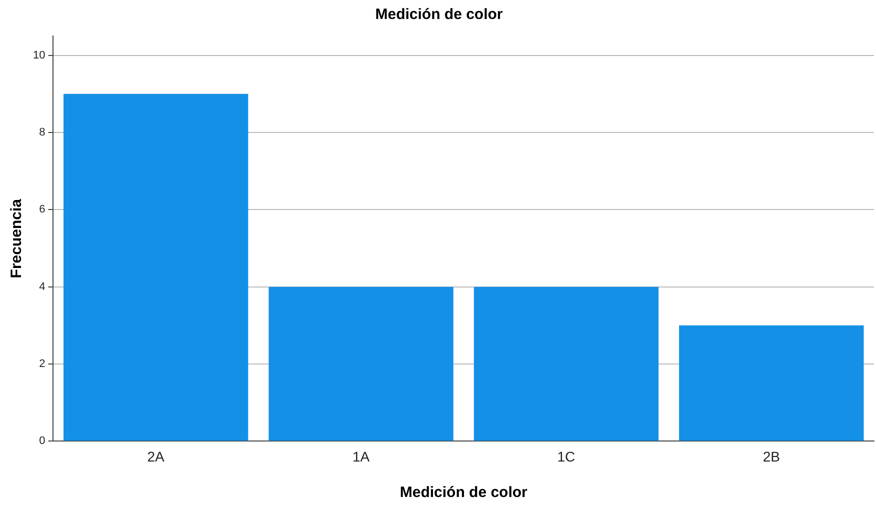 This screenshot has height=510, width=876. I want to click on x-tick-label: 1C, so click(566, 456).